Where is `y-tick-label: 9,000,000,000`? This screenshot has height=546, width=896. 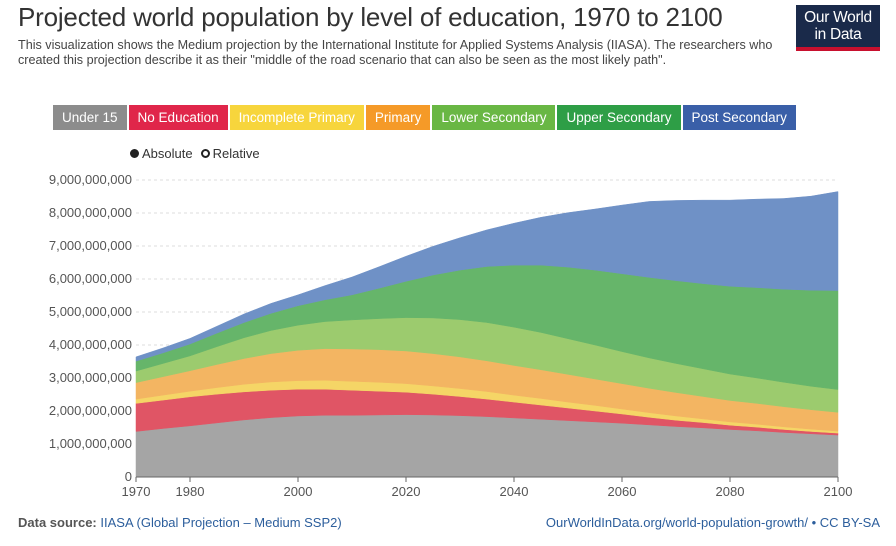 y-tick-label: 9,000,000,000 is located at coordinates (90, 179).